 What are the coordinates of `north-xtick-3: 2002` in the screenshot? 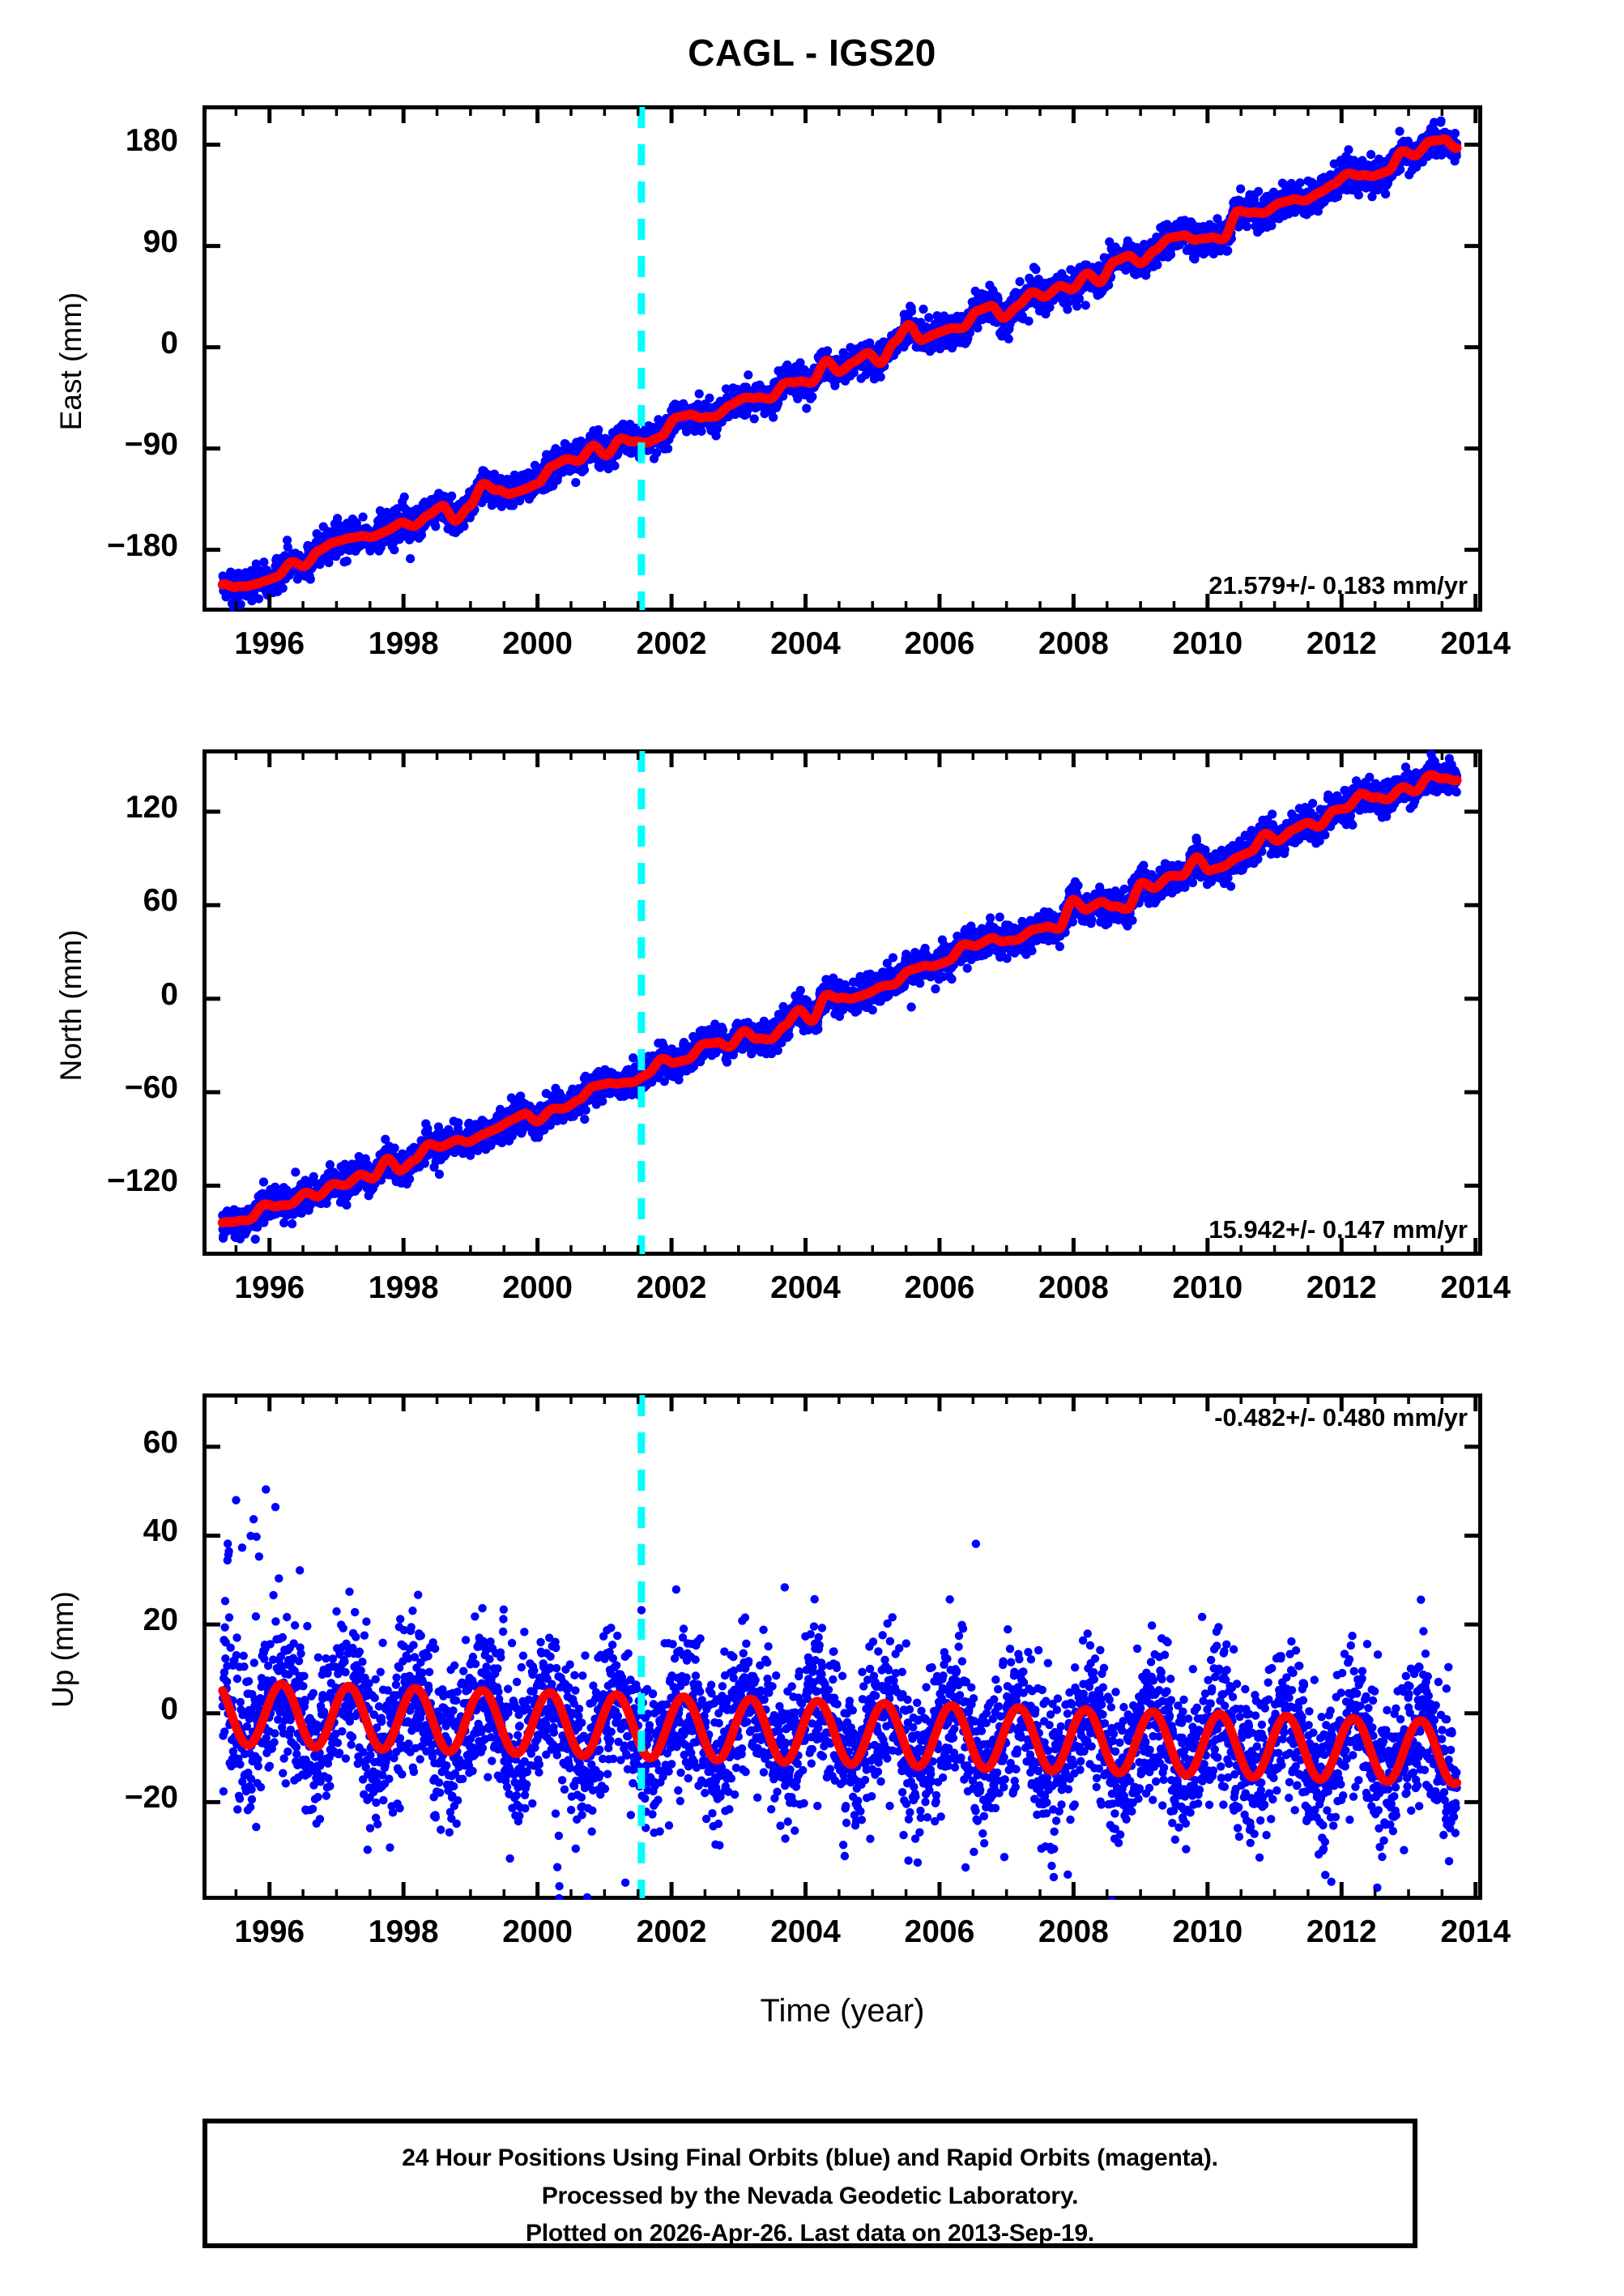 It's located at (671, 1287).